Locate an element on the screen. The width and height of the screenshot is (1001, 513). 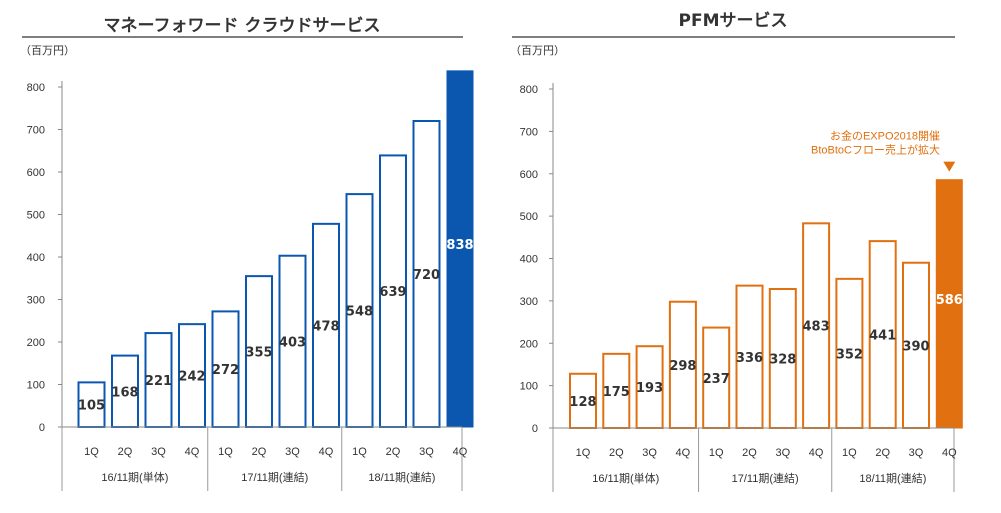
bar-value-label: 548 is located at coordinates (359, 312).